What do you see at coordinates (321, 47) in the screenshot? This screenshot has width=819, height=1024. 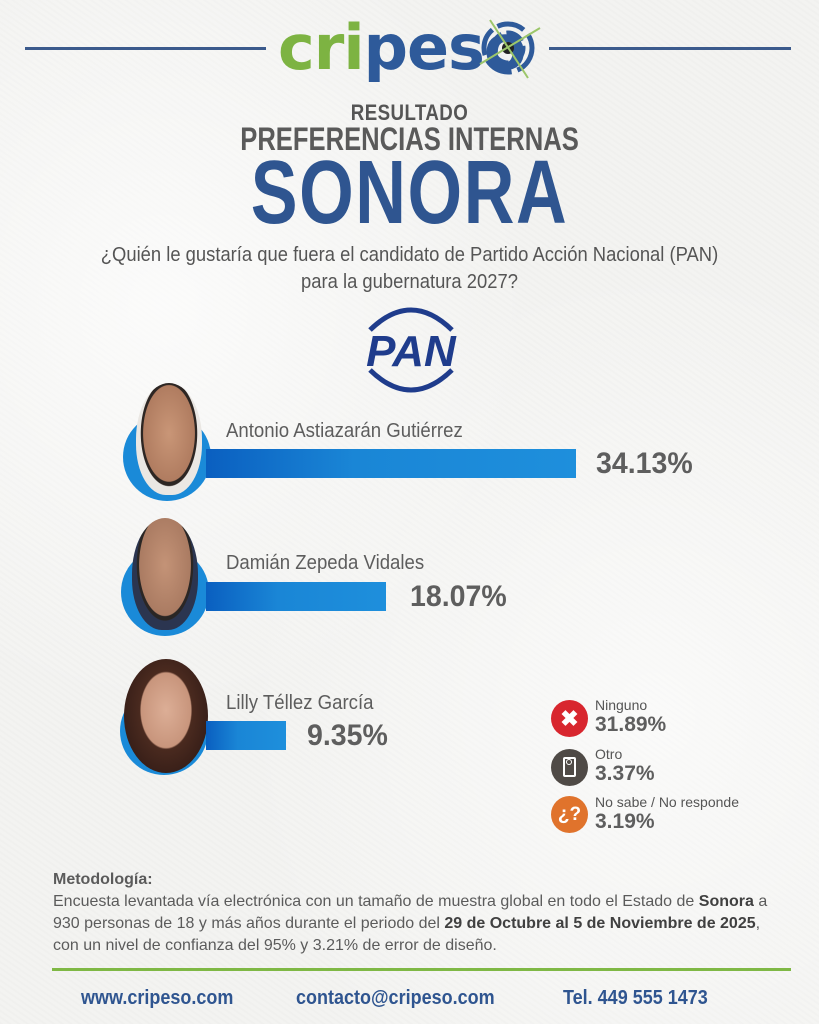 I see `logo-text-green: cri` at bounding box center [321, 47].